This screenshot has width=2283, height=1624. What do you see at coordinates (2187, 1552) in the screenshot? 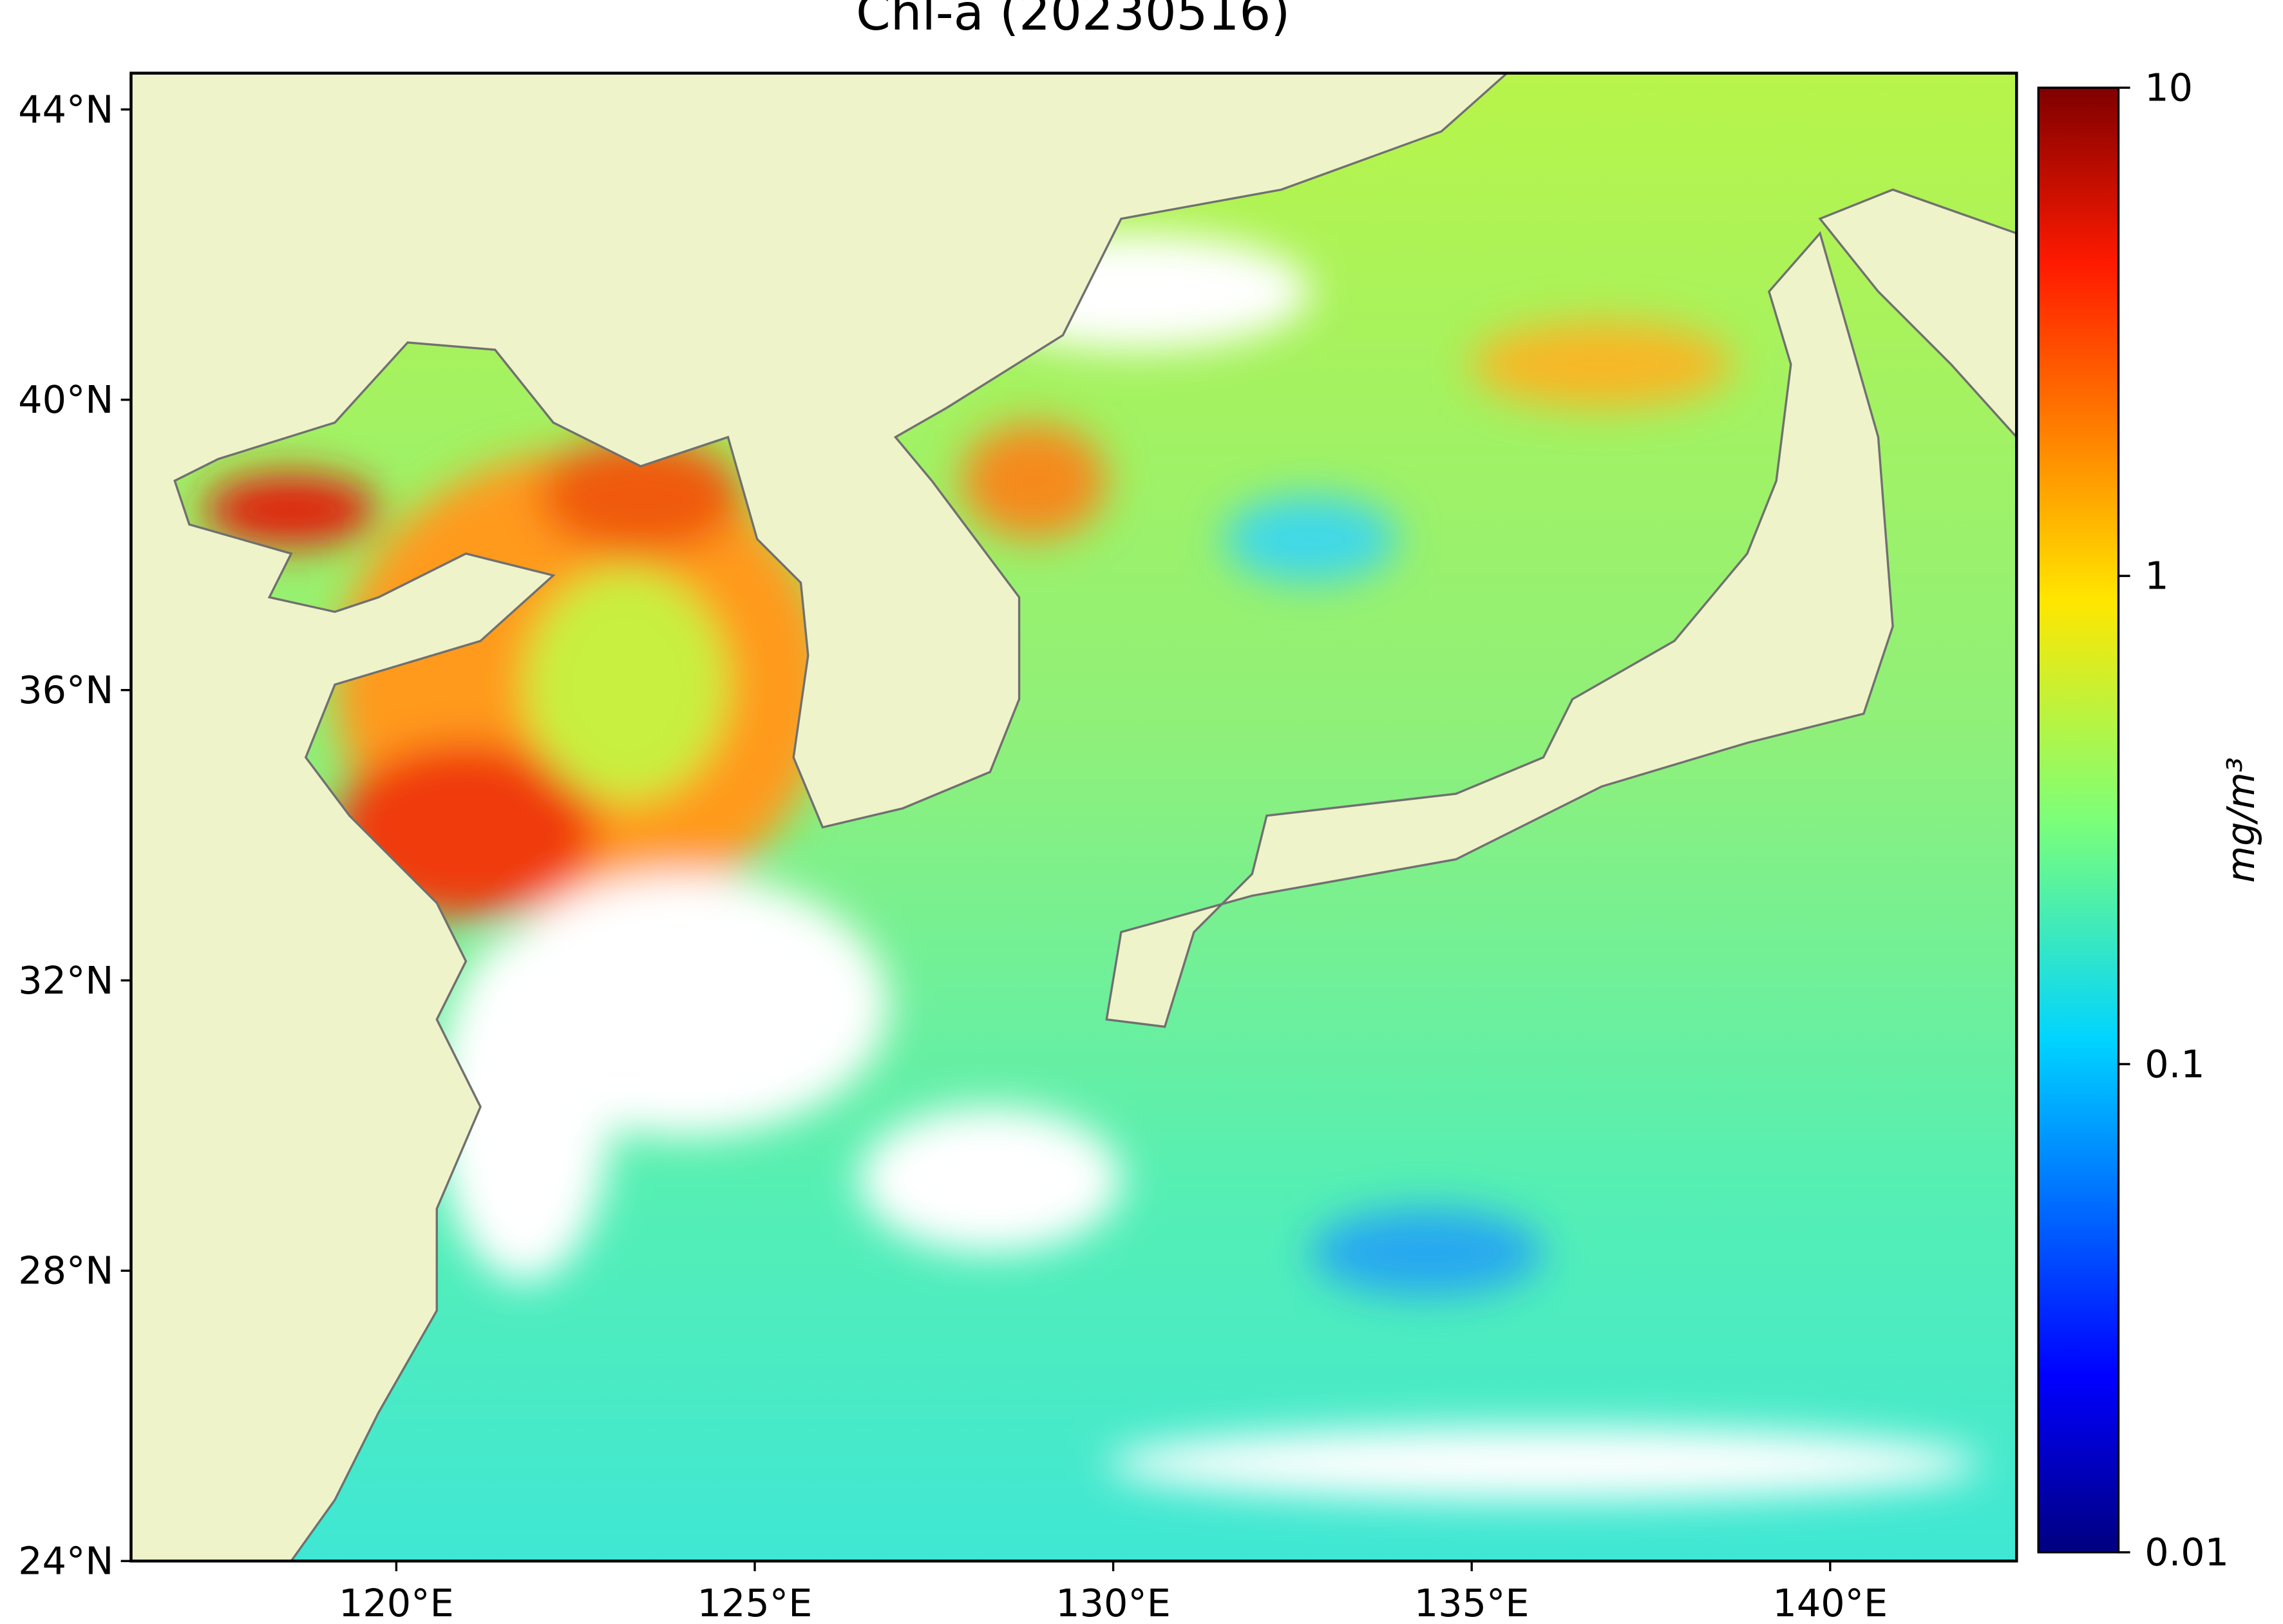
I see `colorbar-tick-label: 0.01` at bounding box center [2187, 1552].